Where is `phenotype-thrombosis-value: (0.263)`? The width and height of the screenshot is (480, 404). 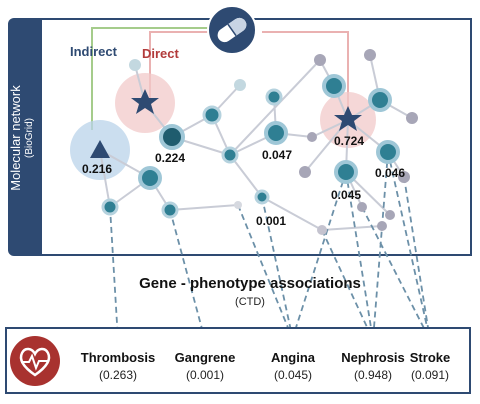 phenotype-thrombosis-value: (0.263) is located at coordinates (118, 375).